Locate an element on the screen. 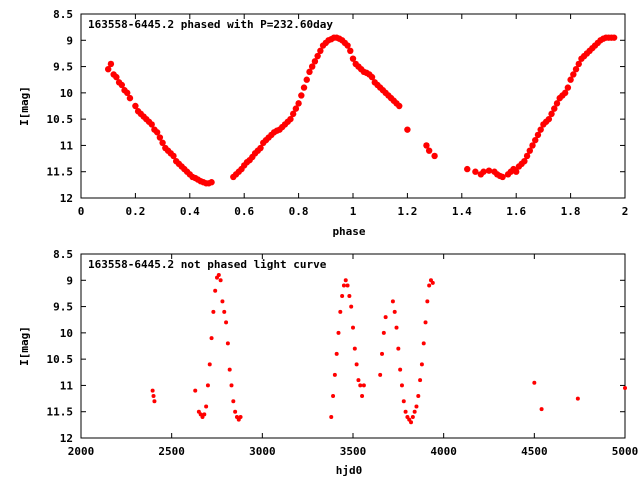 This screenshot has width=640, height=480. unphased-y-tick-label: 8.5 is located at coordinates (63, 254).